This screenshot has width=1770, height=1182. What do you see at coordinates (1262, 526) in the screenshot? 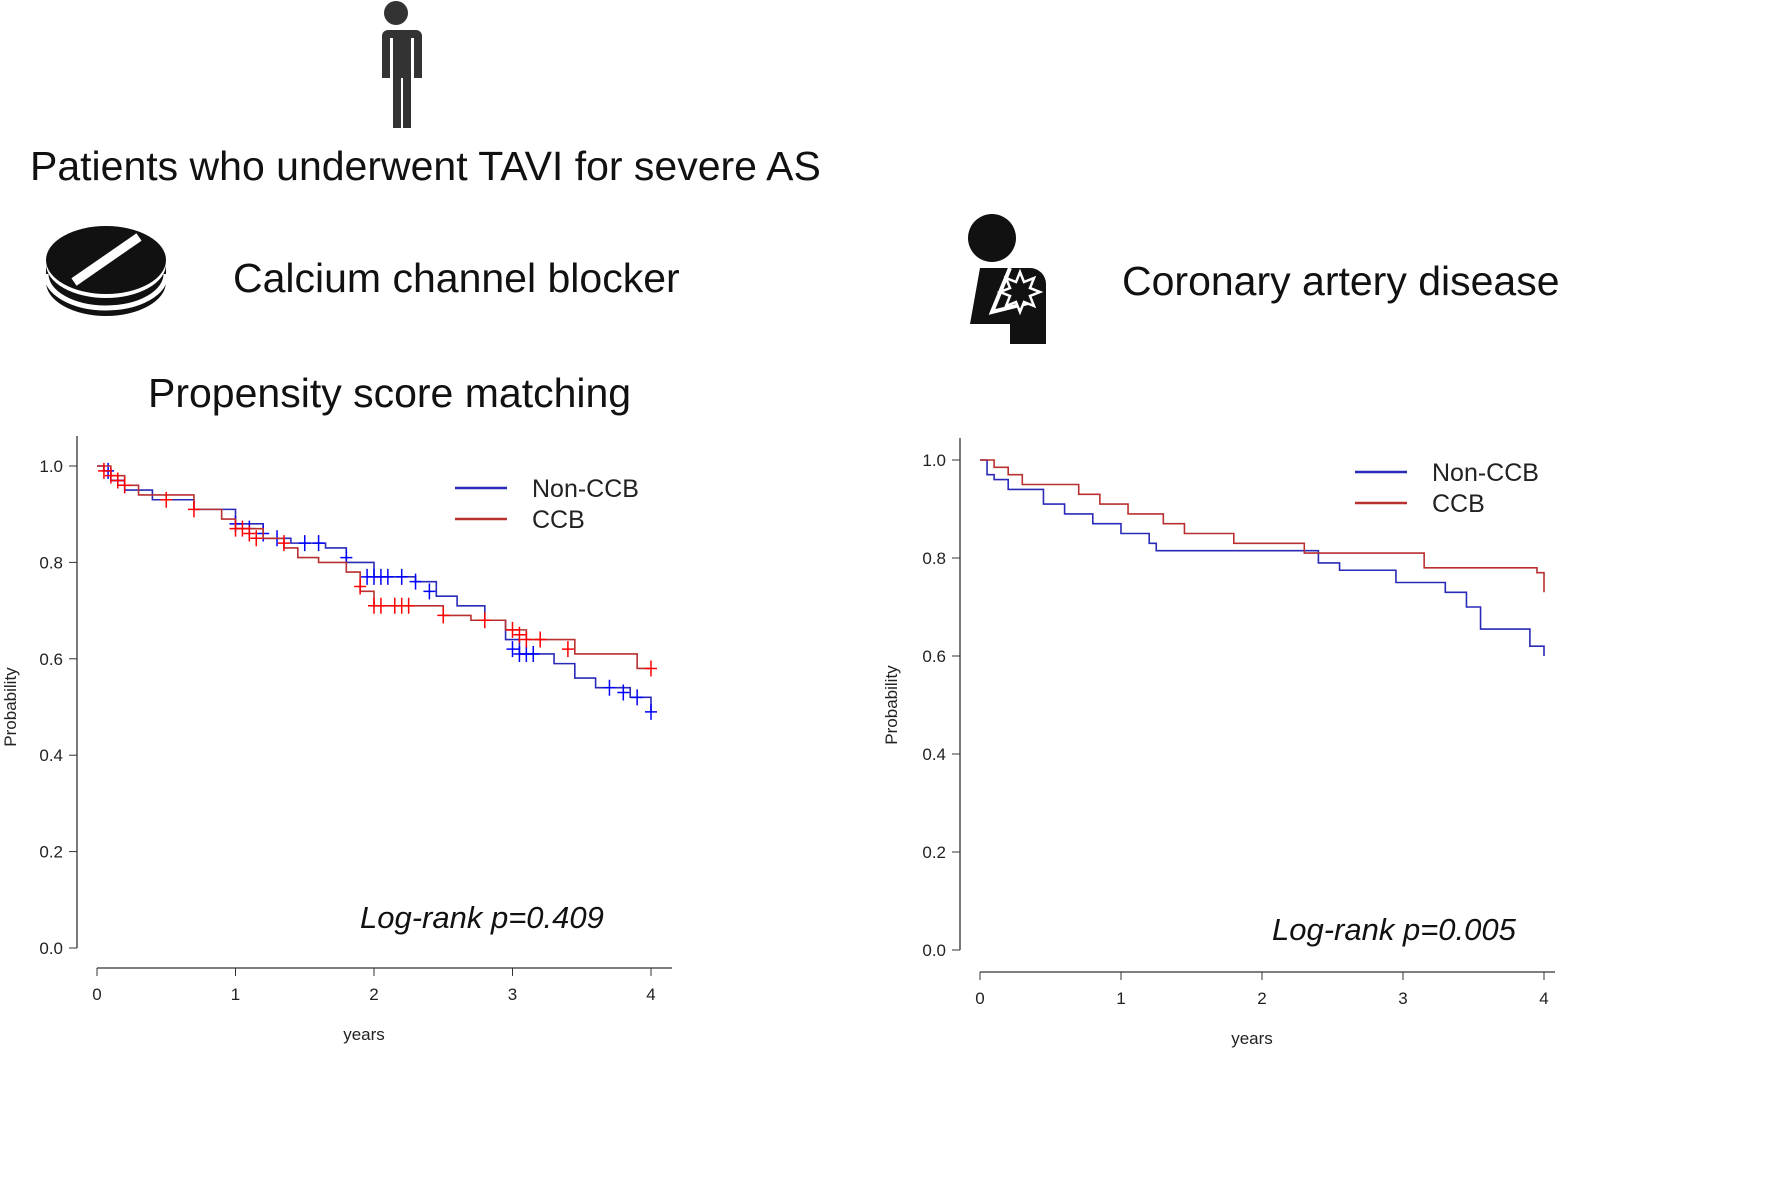
I see `km-curve-ccb` at bounding box center [1262, 526].